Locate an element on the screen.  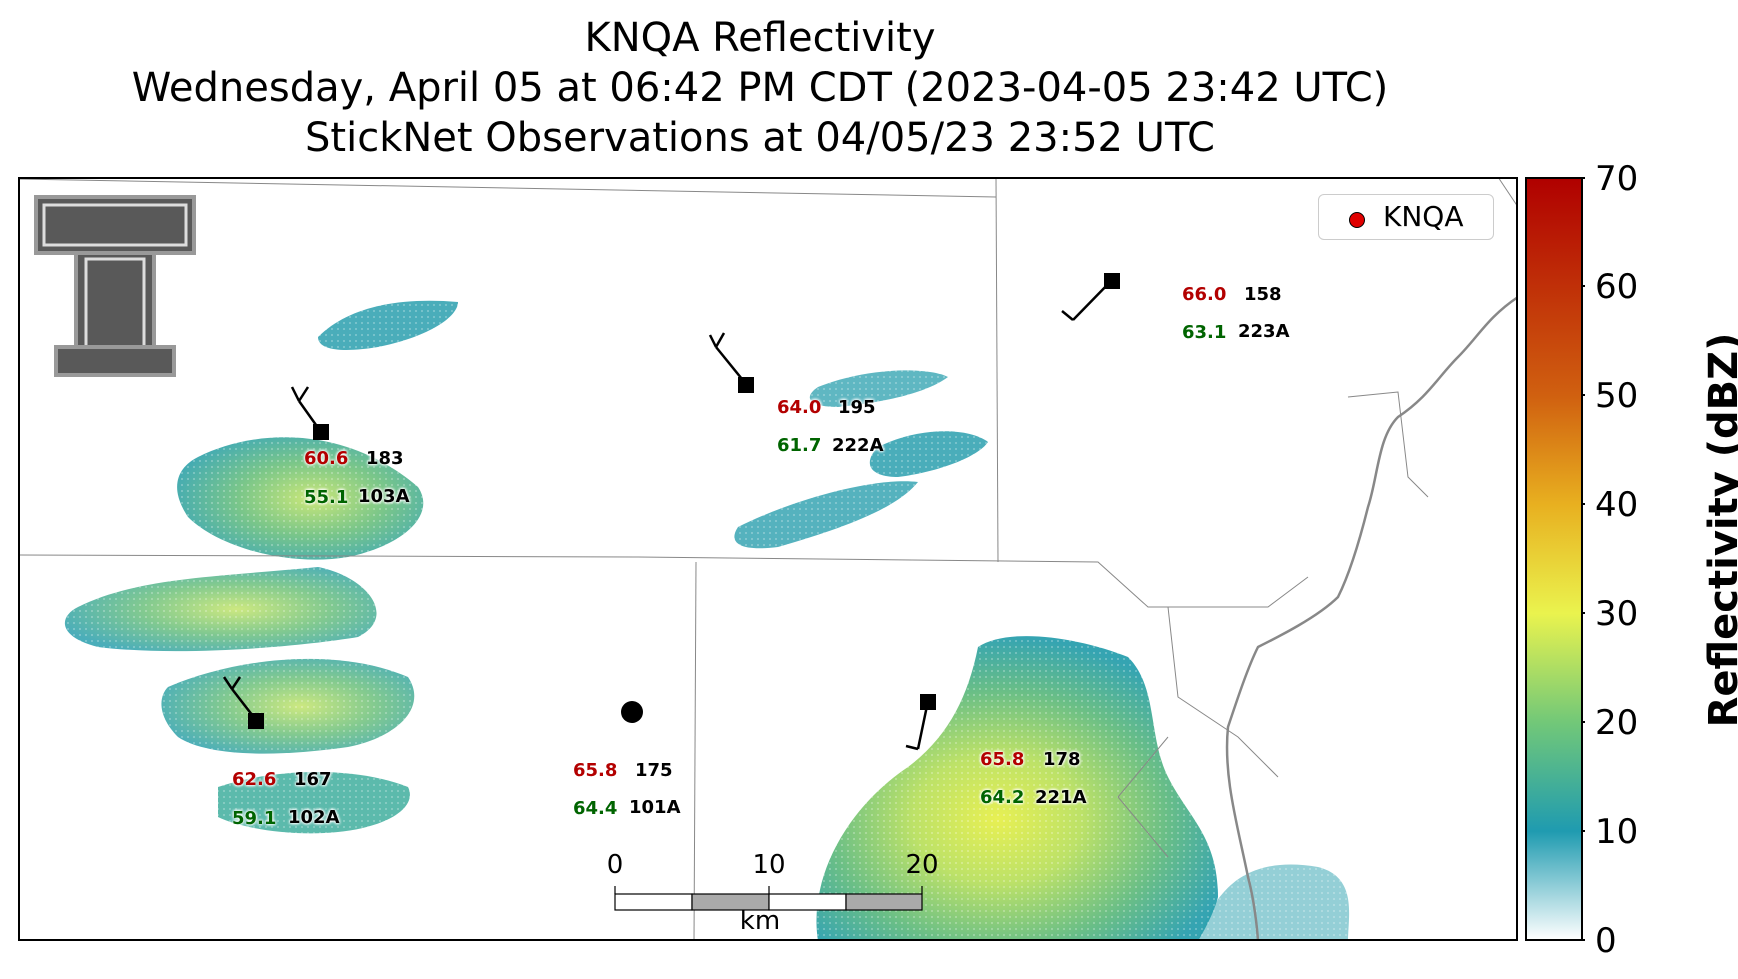
colorbar is located at coordinates (1555, 559).